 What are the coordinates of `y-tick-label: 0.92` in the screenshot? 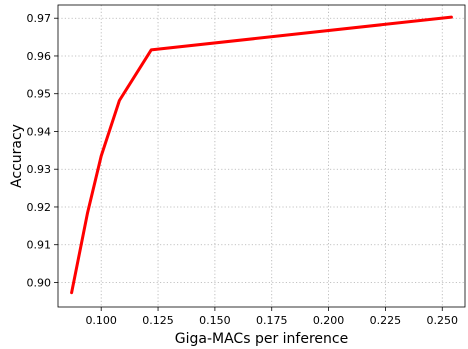 It's located at (39, 207).